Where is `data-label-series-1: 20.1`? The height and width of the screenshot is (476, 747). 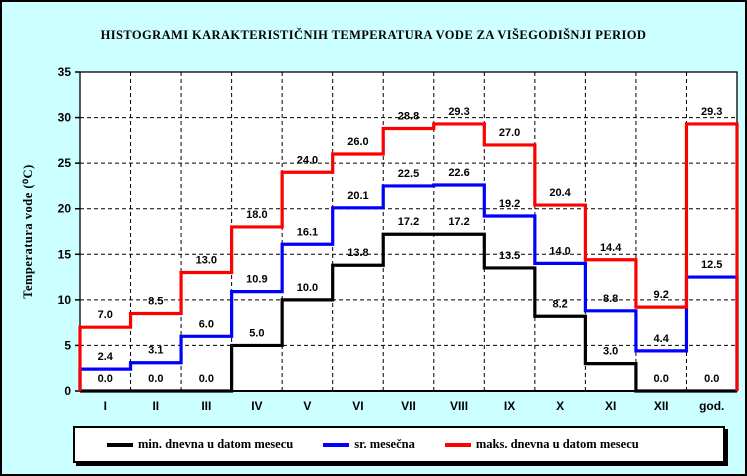 data-label-series-1: 20.1 is located at coordinates (357, 196).